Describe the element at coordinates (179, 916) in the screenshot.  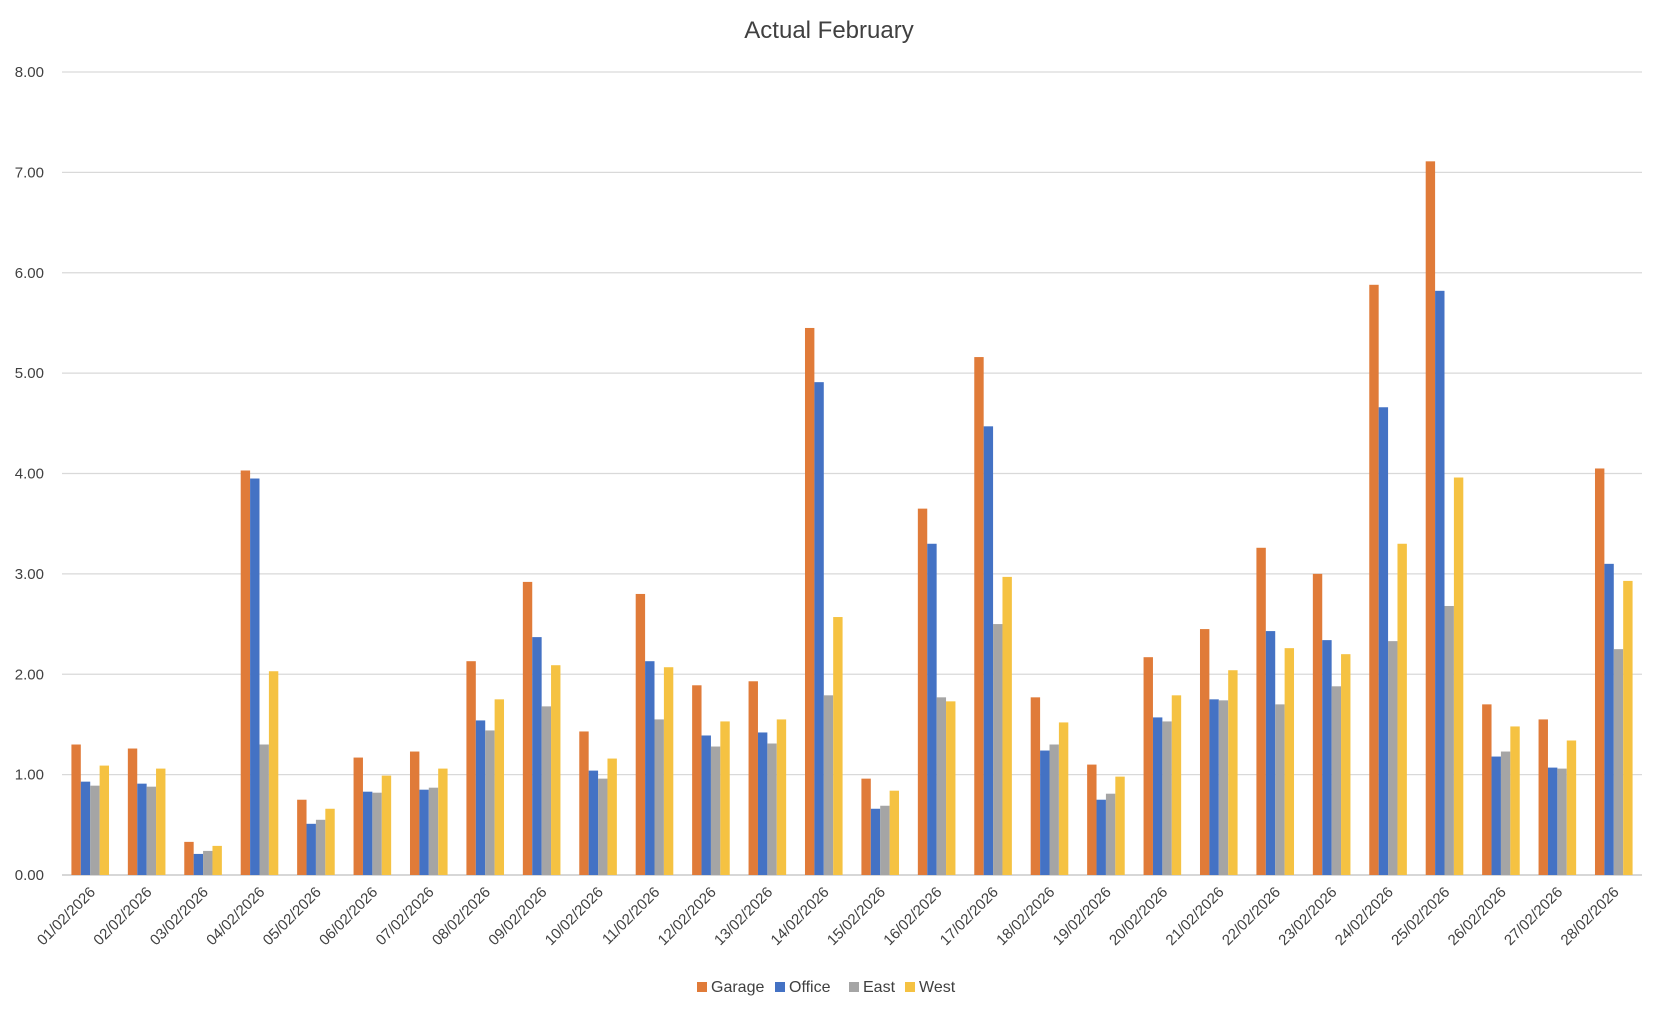
I see `x-tick-label: 03/02/2026` at that location.